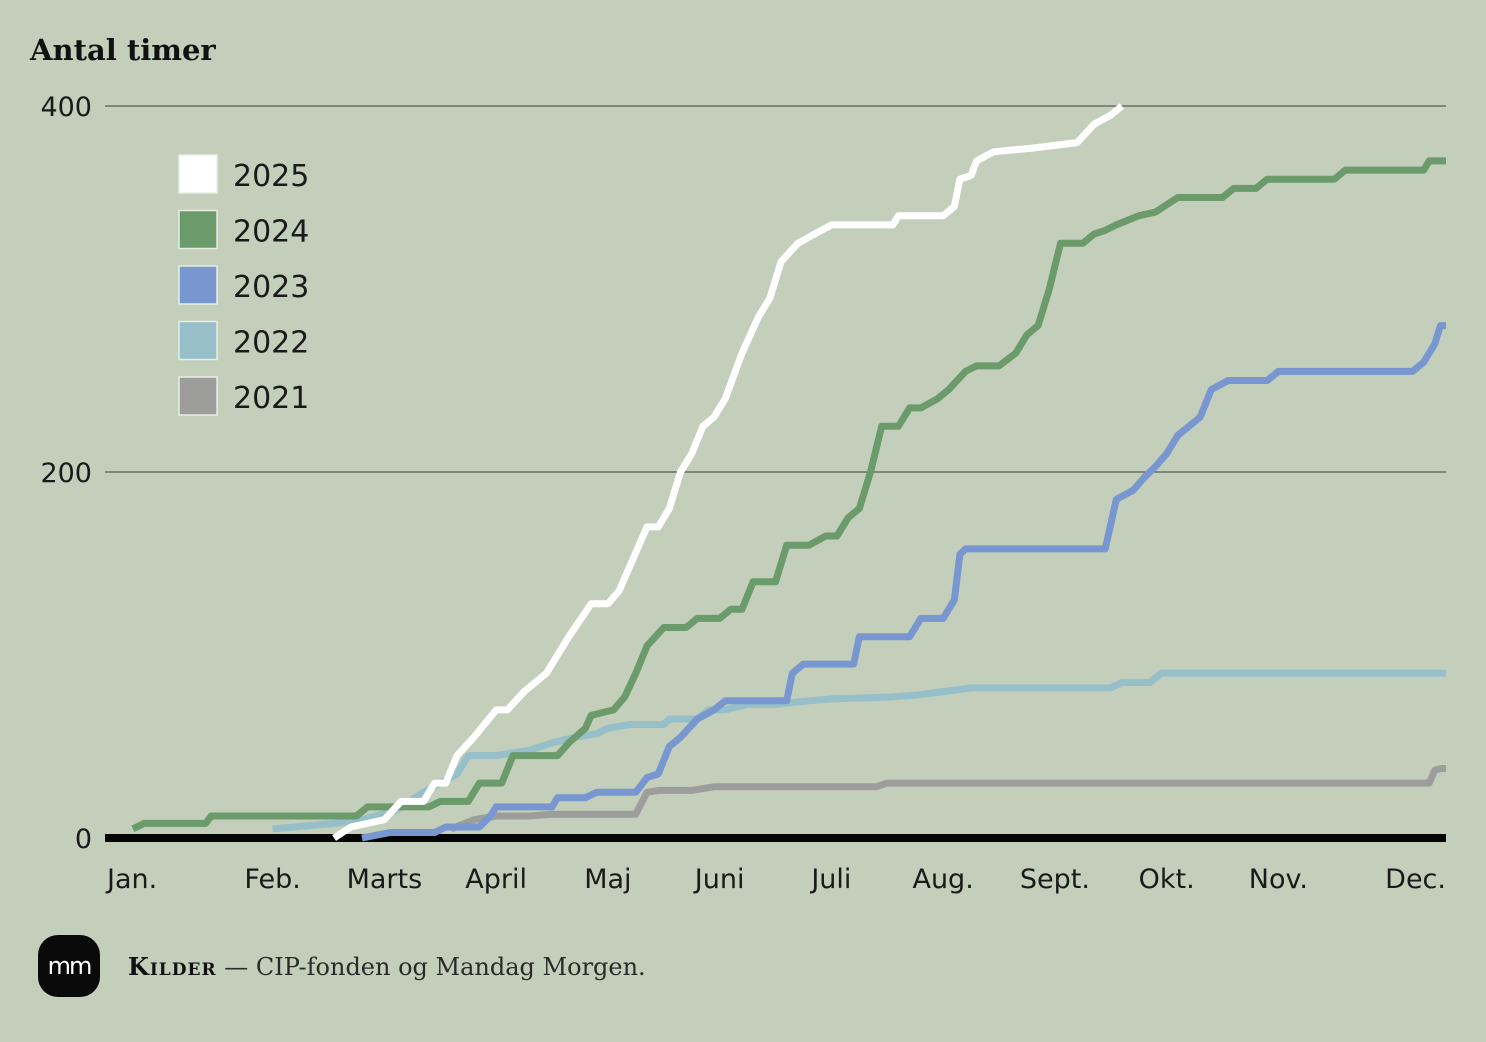 The height and width of the screenshot is (1042, 1486). What do you see at coordinates (948, 799) in the screenshot?
I see `series-line-2021` at bounding box center [948, 799].